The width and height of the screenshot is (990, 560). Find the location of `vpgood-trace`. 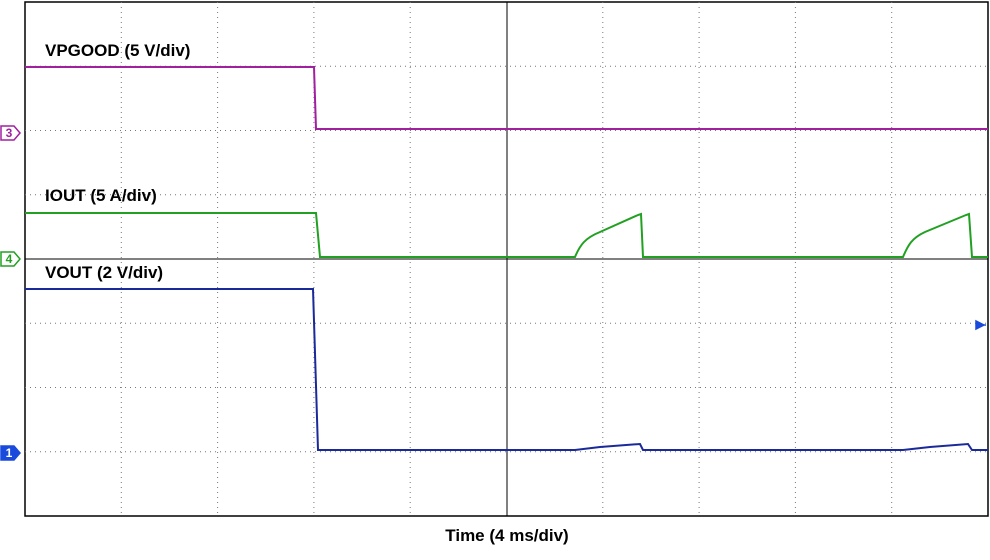

vpgood-trace is located at coordinates (506, 98).